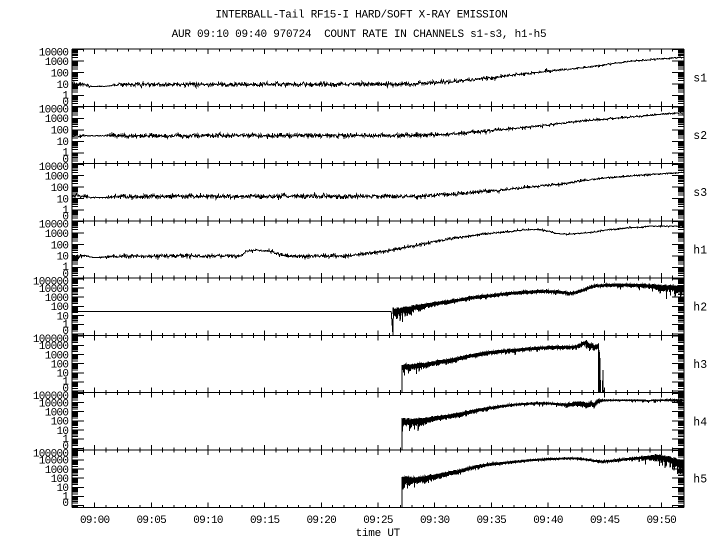  I want to click on svg-text: time UT, so click(378, 534).